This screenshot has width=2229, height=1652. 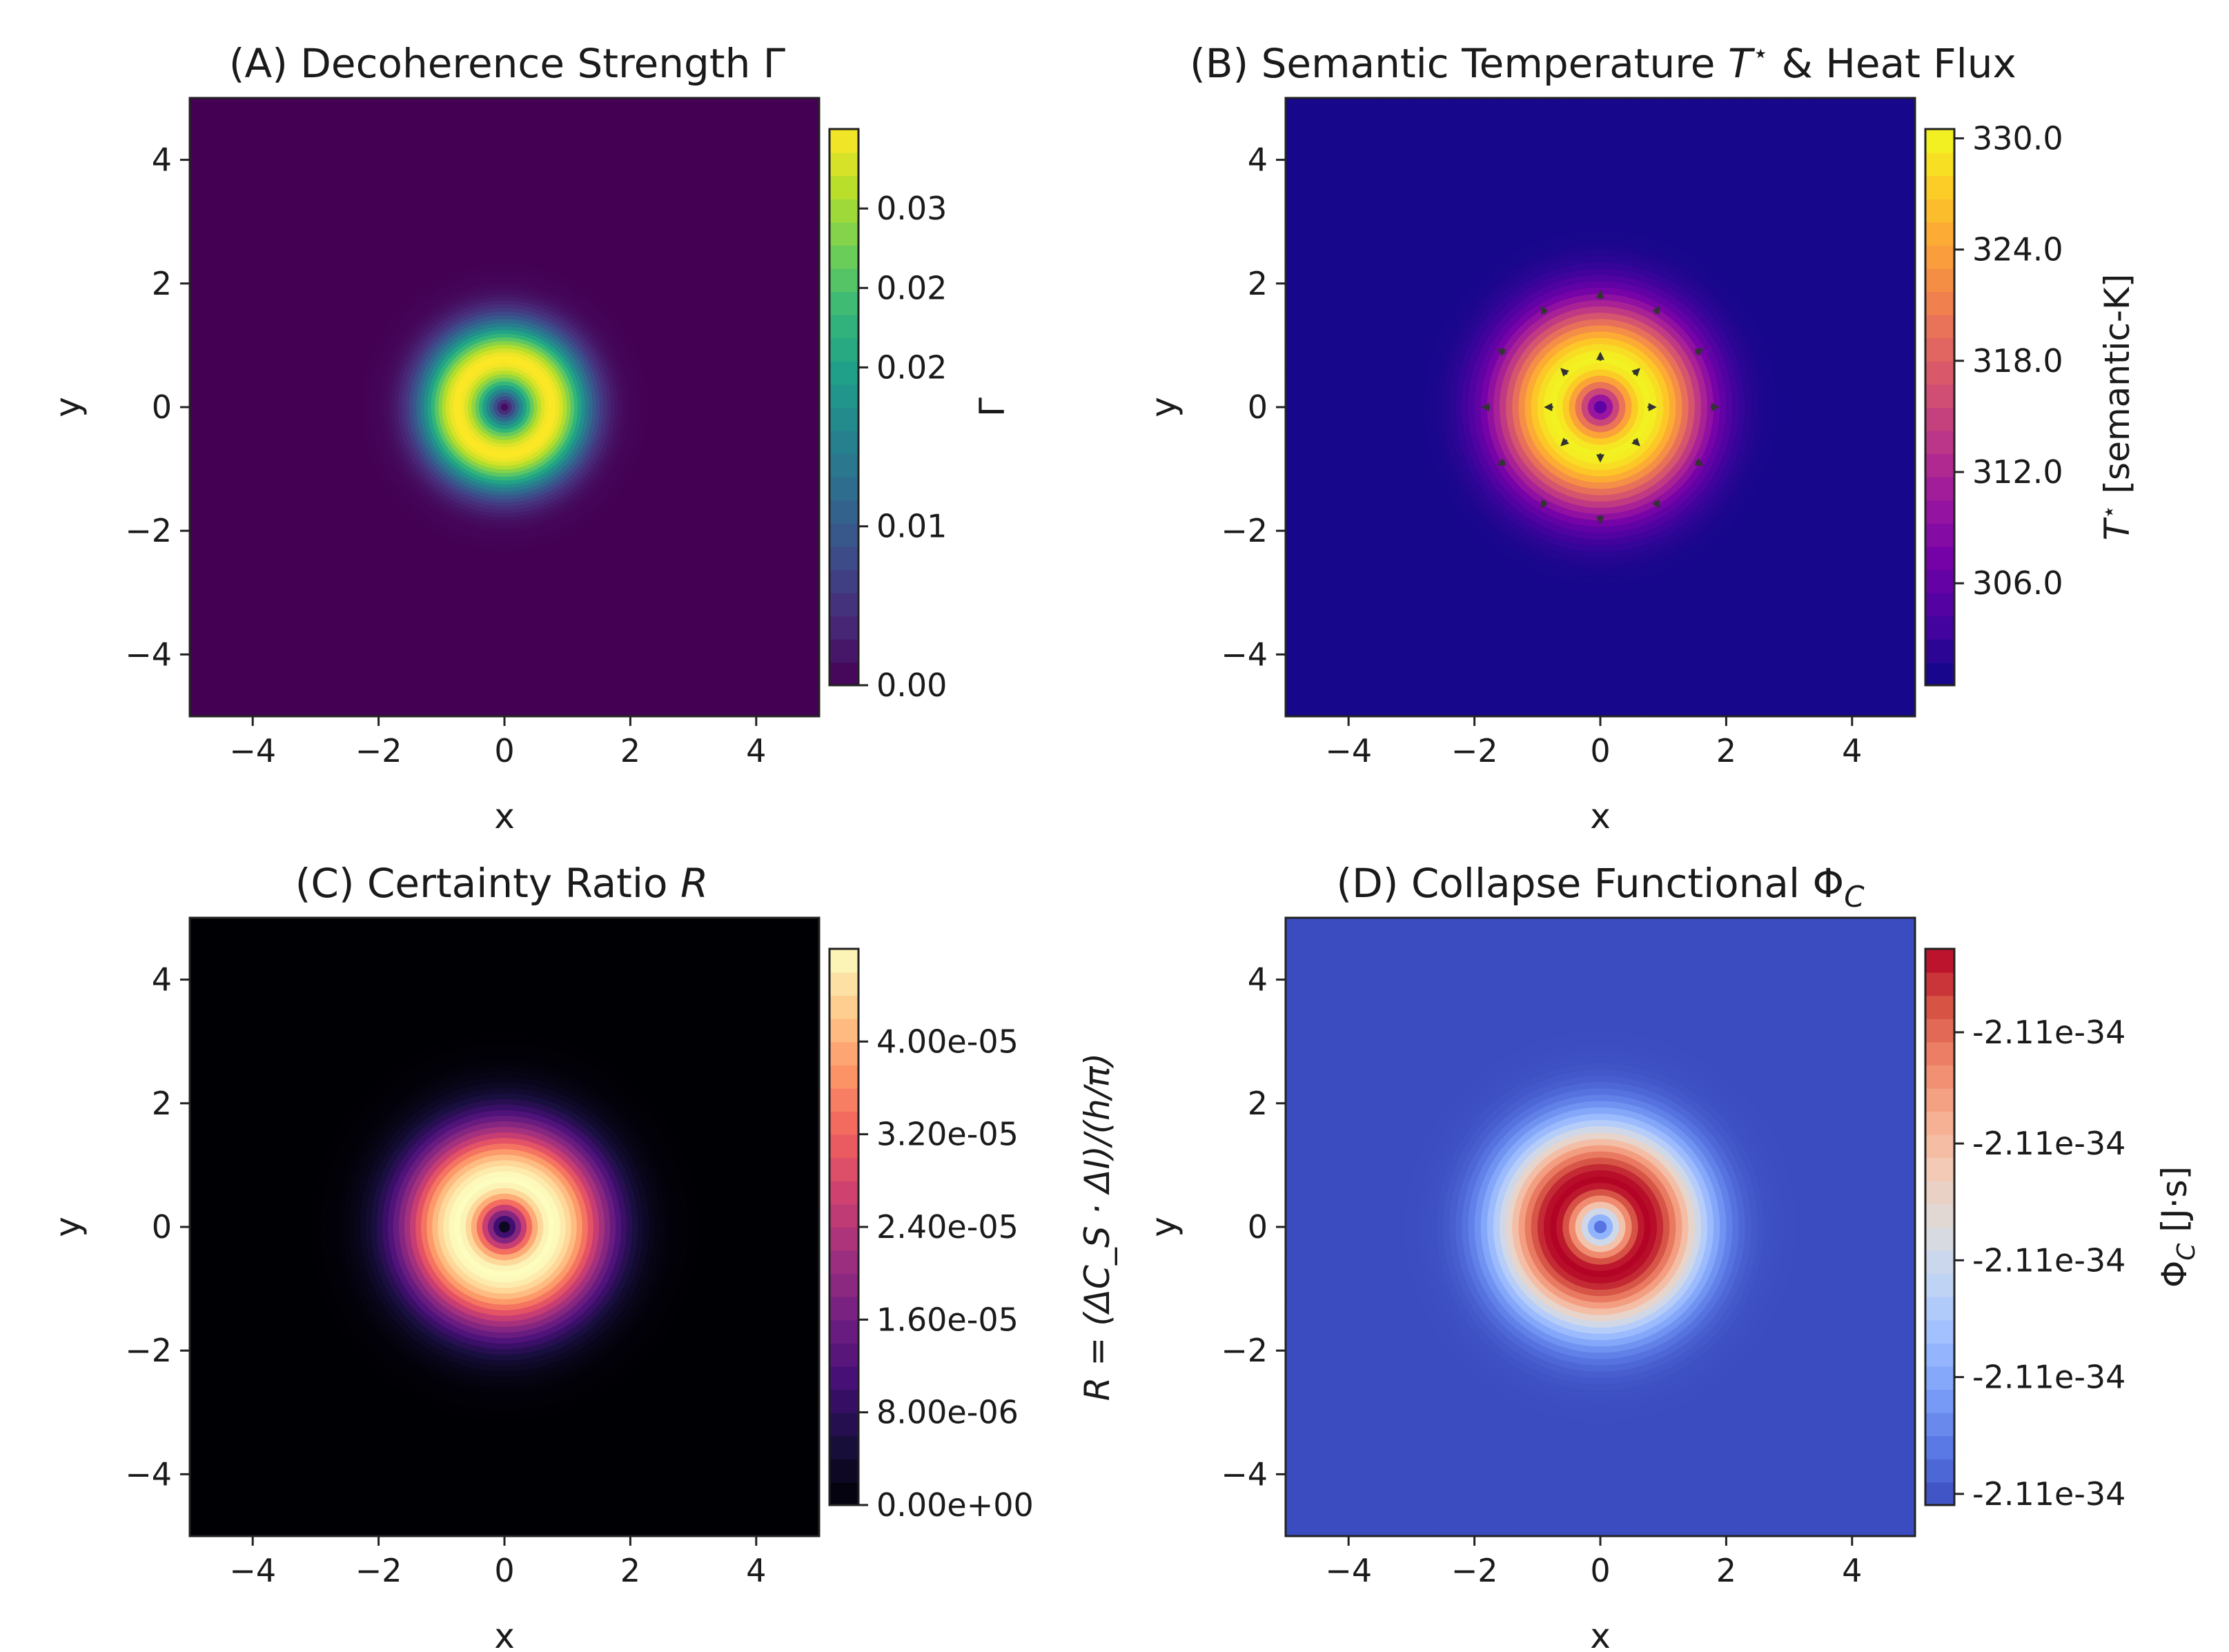 I want to click on panel-b-x-label: x, so click(x=1600, y=816).